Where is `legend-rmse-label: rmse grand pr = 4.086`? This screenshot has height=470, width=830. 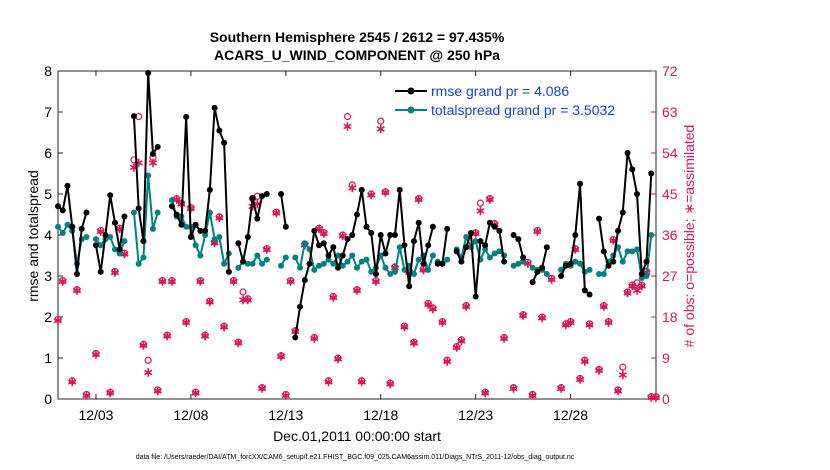 legend-rmse-label: rmse grand pr = 4.086 is located at coordinates (500, 91).